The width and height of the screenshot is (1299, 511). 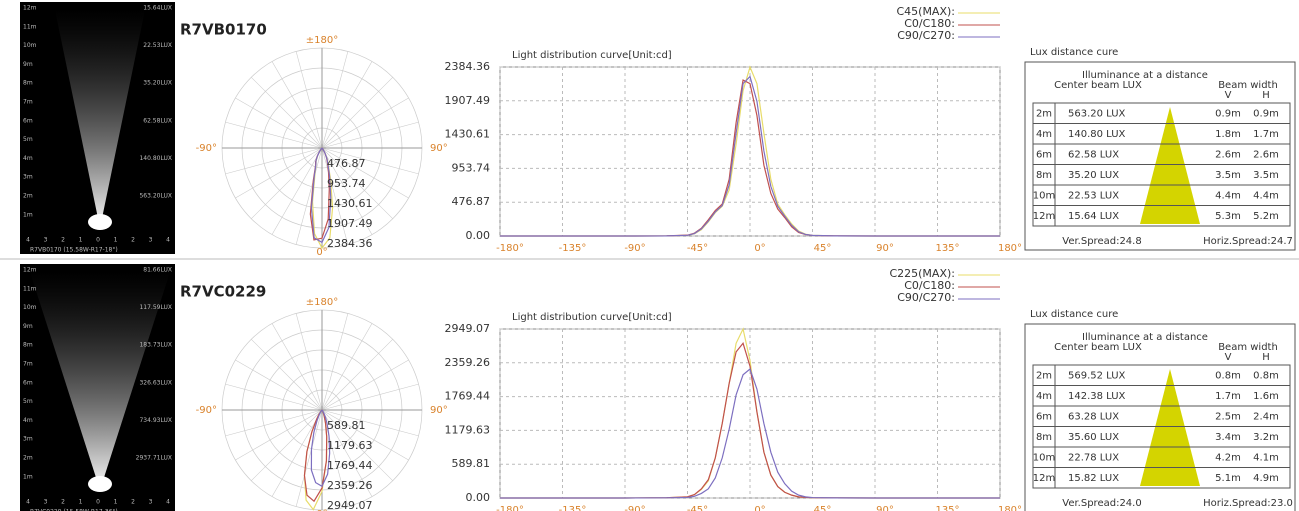 What do you see at coordinates (1228, 357) in the screenshot?
I see `lux-v-label: V` at bounding box center [1228, 357].